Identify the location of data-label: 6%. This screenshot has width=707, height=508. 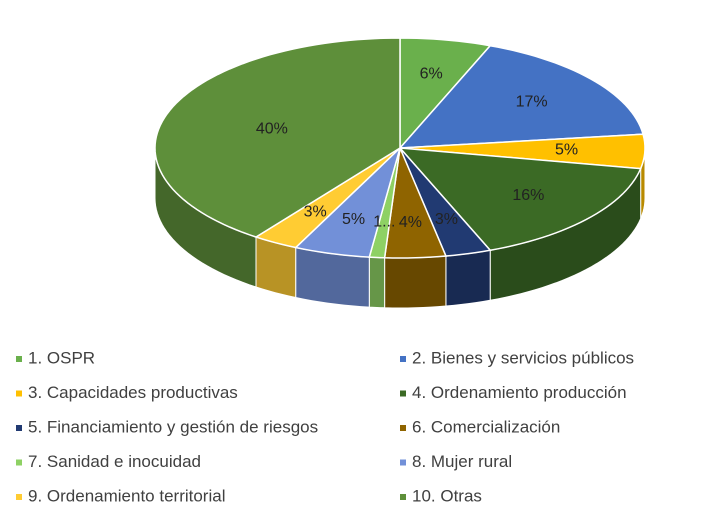
(431, 74).